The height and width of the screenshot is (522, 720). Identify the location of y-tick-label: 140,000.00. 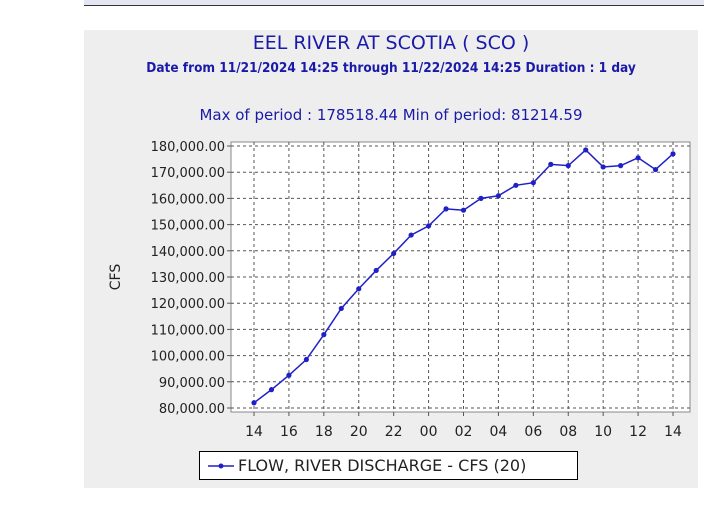
(188, 252).